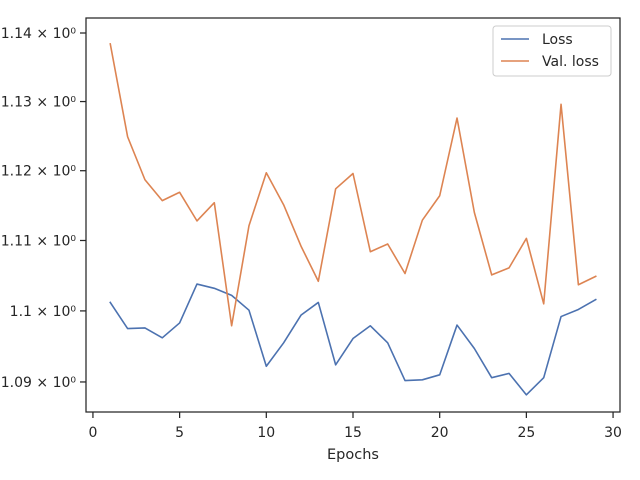 This screenshot has height=480, width=640. I want to click on x-tick-label-5: 25, so click(526, 433).